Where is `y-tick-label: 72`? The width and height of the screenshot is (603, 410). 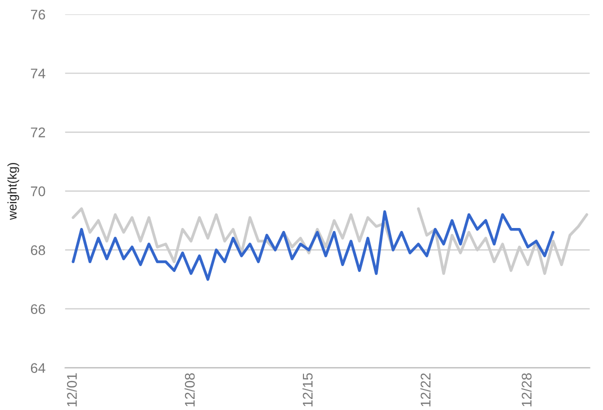 y-tick-label: 72 is located at coordinates (37, 132).